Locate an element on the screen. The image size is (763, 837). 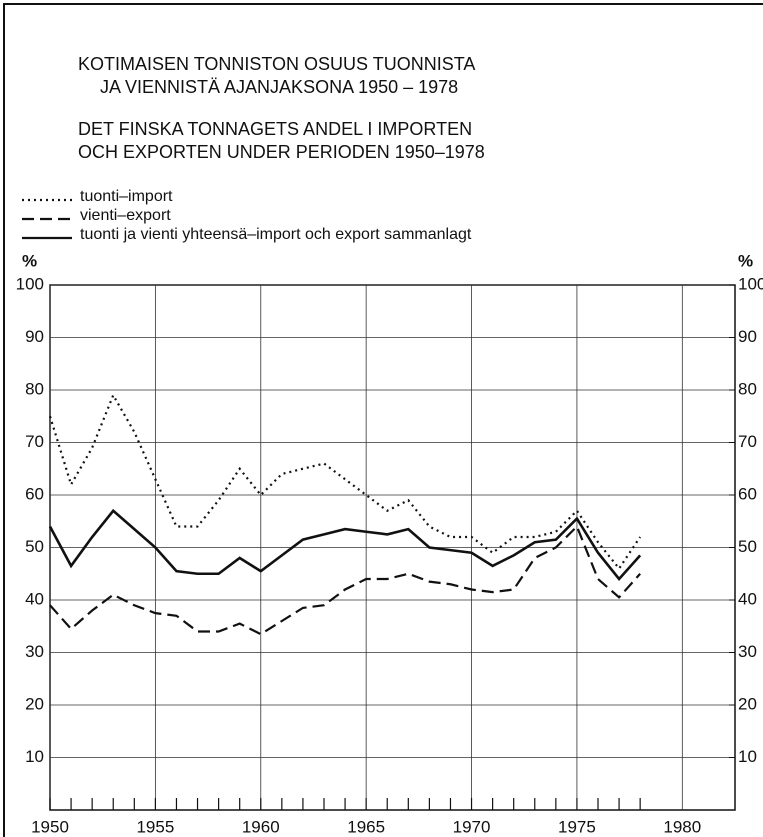
subtitle-line: DET FINSKA TONNAGETS ANDEL I IMPORTEN is located at coordinates (275, 129).